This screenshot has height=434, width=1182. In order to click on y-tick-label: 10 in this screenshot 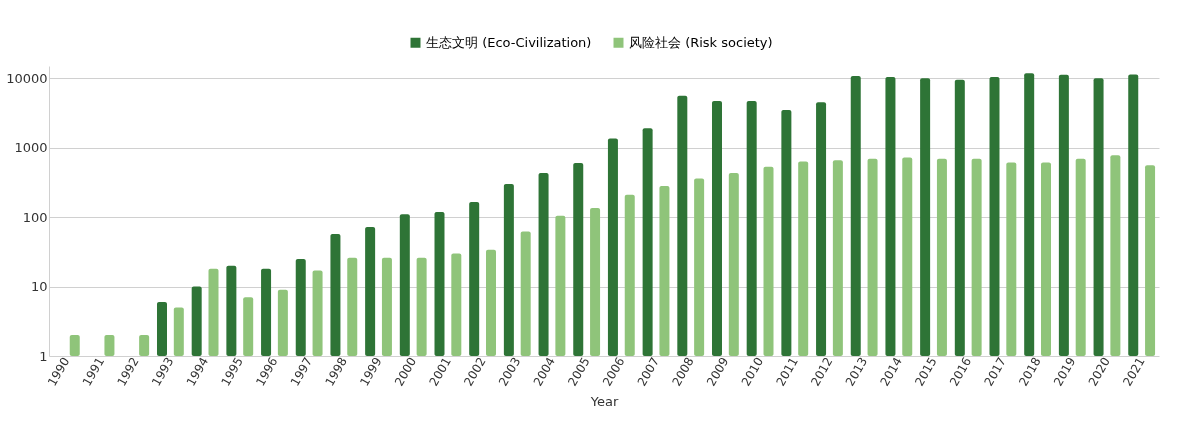, I will do `click(39, 287)`.